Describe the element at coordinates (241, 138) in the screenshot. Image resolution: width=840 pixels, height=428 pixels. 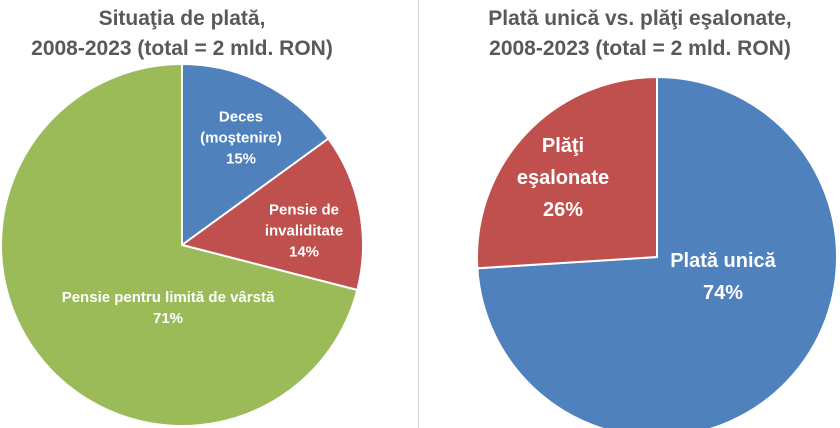
I see `slice-label-deces: Deces (moştenire) 15%` at that location.